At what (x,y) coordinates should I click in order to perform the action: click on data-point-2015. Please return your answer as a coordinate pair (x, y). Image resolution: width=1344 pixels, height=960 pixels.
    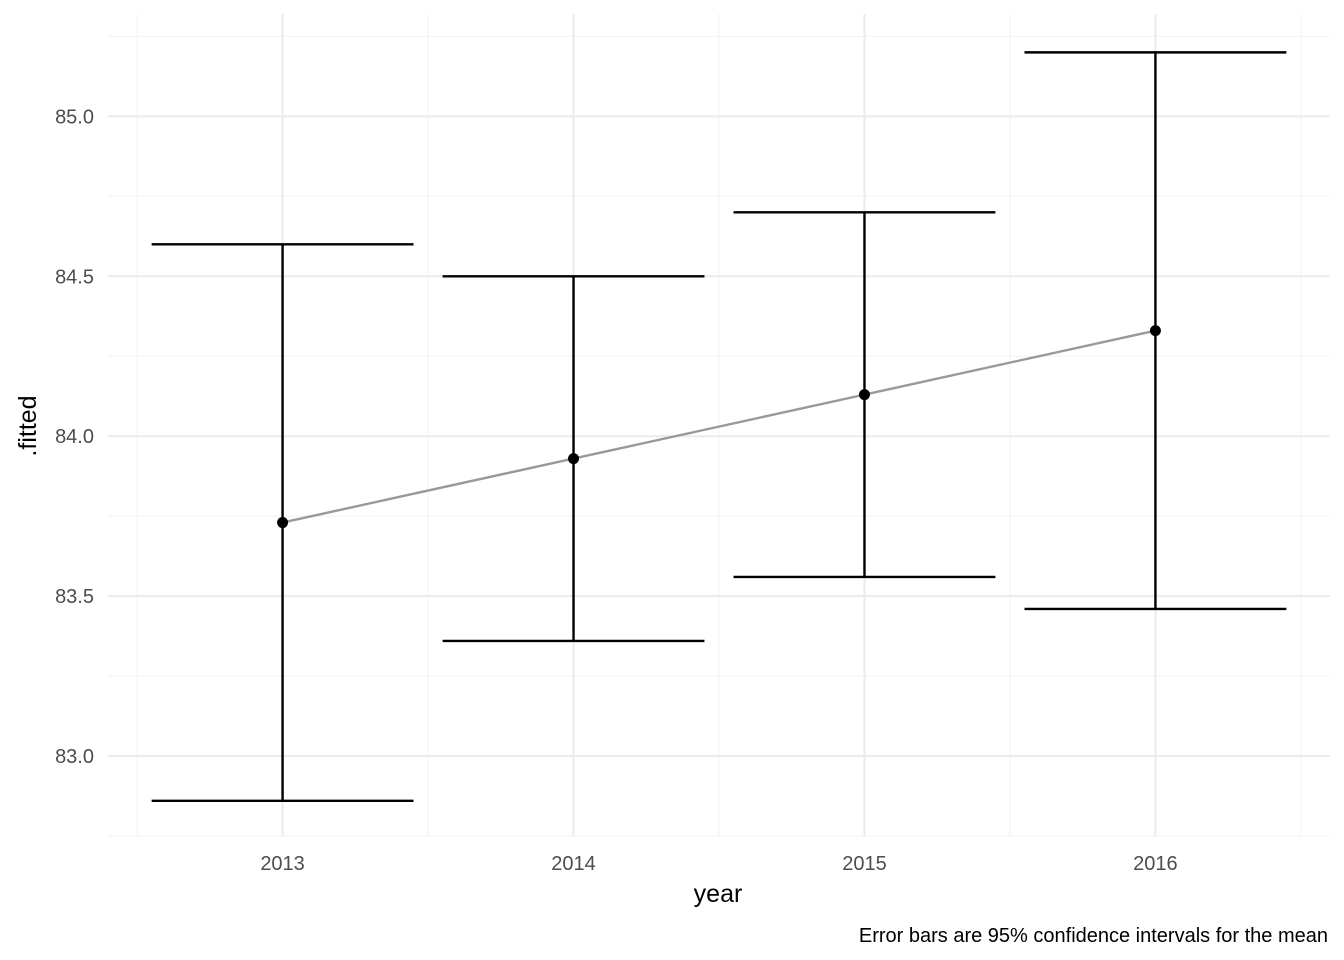
    Looking at the image, I should click on (864, 395).